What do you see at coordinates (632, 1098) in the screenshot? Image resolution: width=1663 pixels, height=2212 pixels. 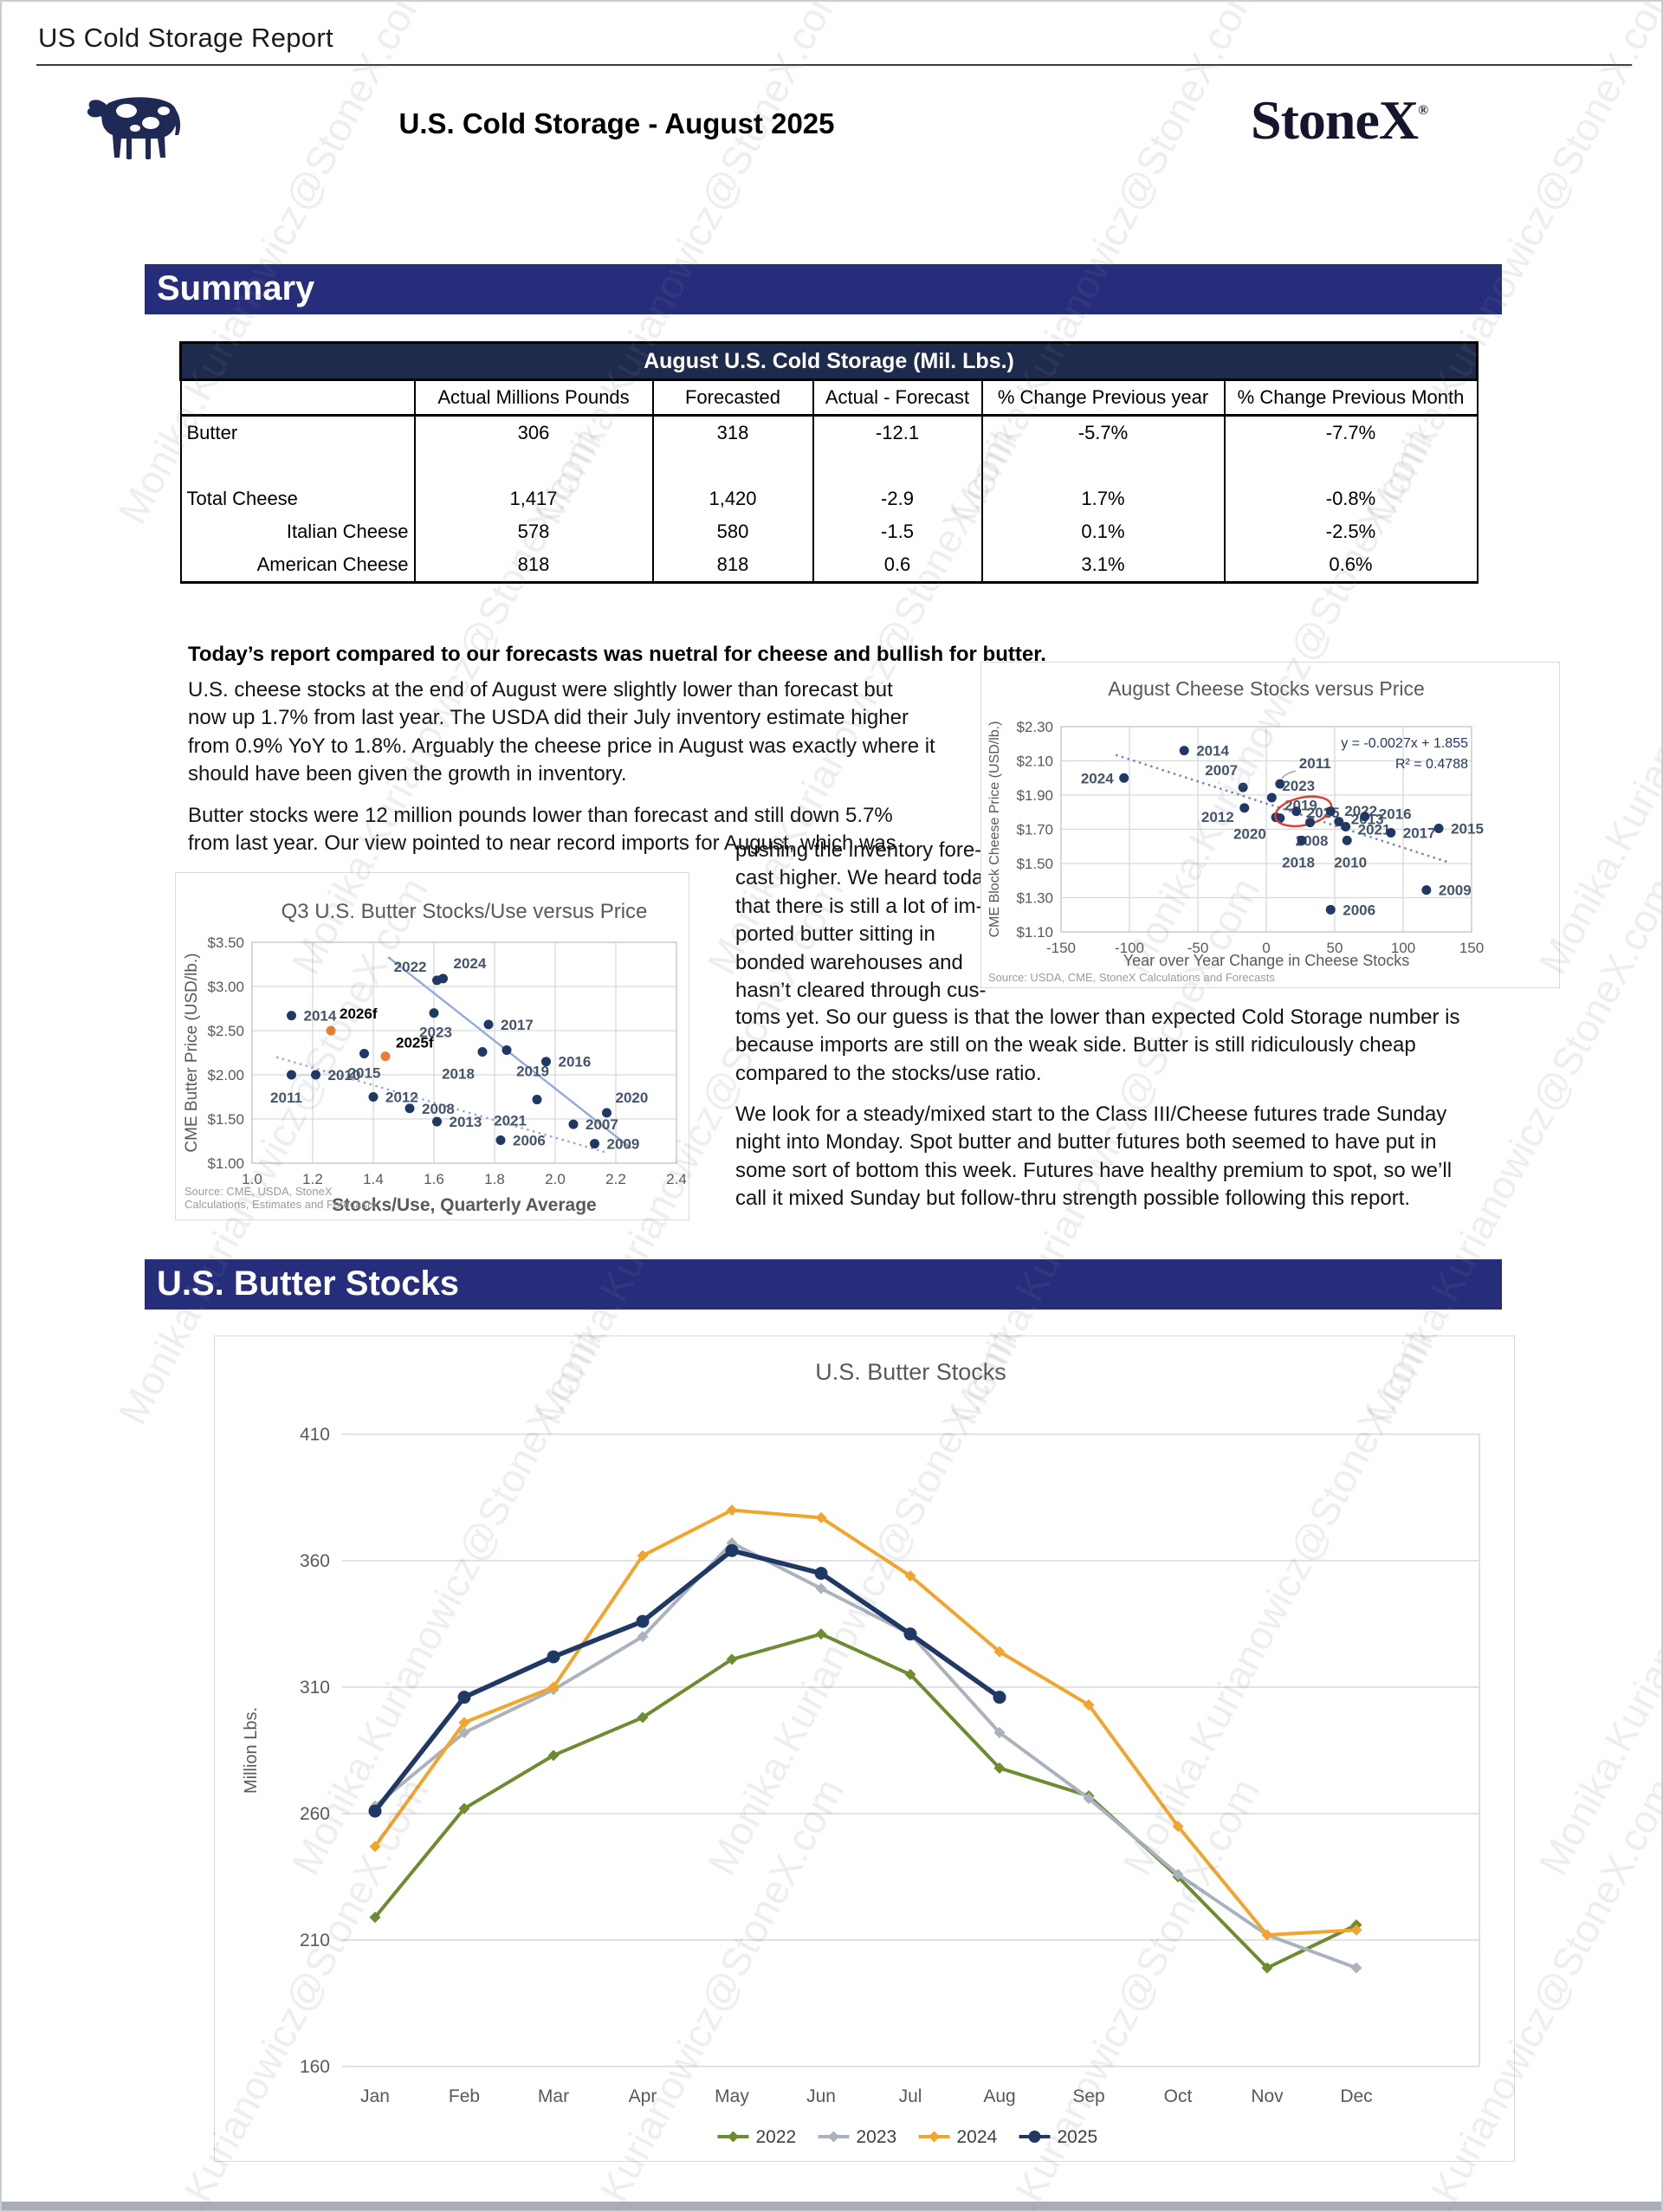 I see `svg-text: 2020` at bounding box center [632, 1098].